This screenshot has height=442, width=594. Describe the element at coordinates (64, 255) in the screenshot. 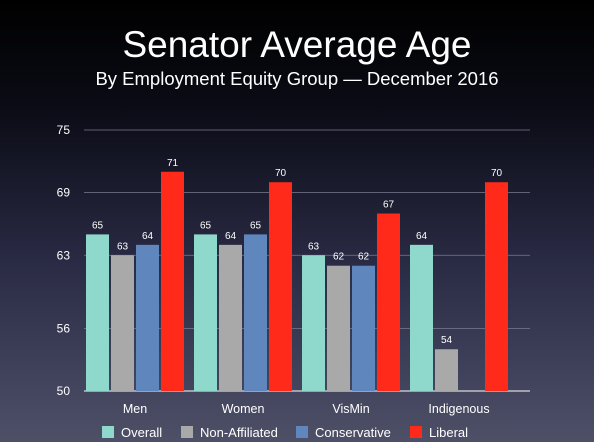

I see `y-tick-label: 63` at that location.